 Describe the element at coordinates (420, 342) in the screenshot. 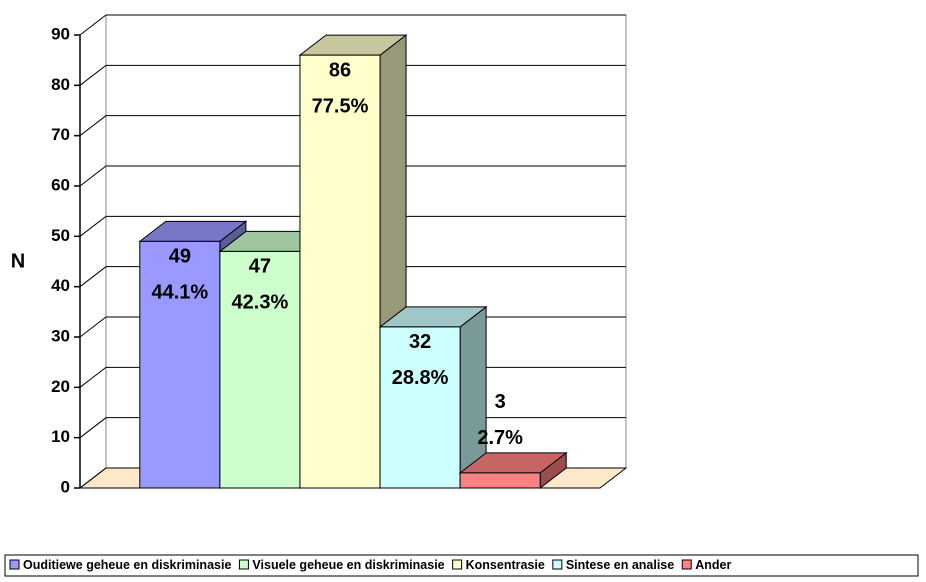

I see `data-label: 32` at that location.